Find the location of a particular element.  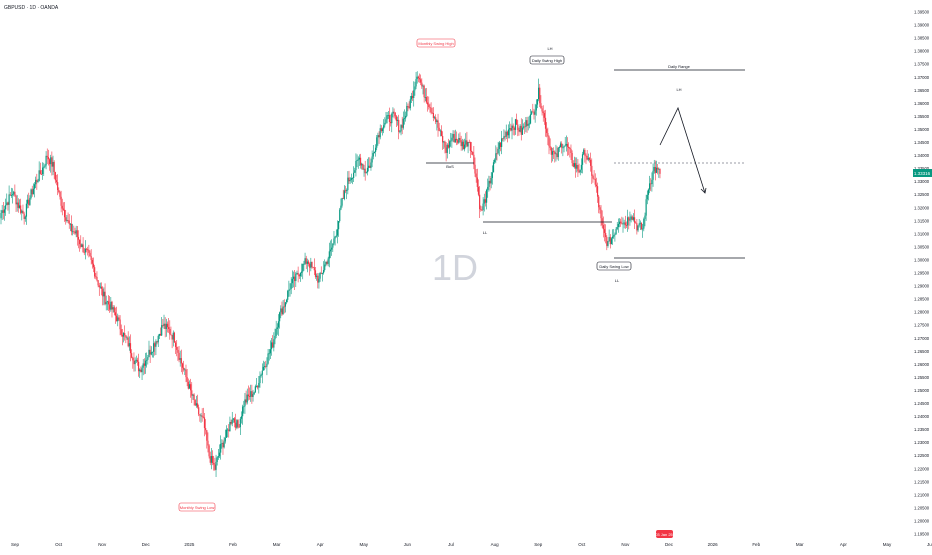

price-tick-label: 1.34500 is located at coordinates (922, 142).